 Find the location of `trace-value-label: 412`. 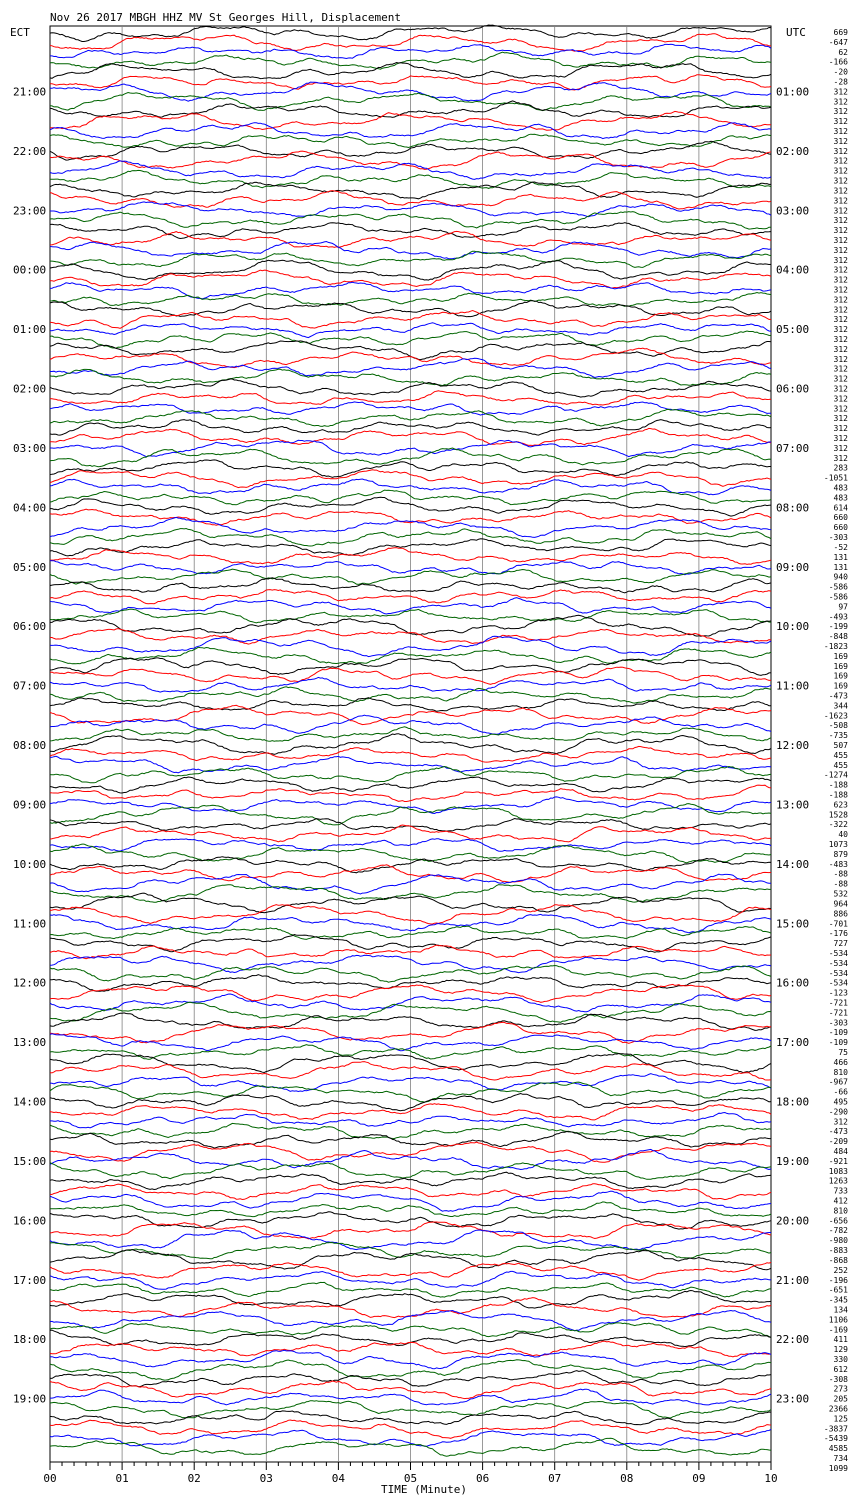

trace-value-label: 412 is located at coordinates (841, 1201).